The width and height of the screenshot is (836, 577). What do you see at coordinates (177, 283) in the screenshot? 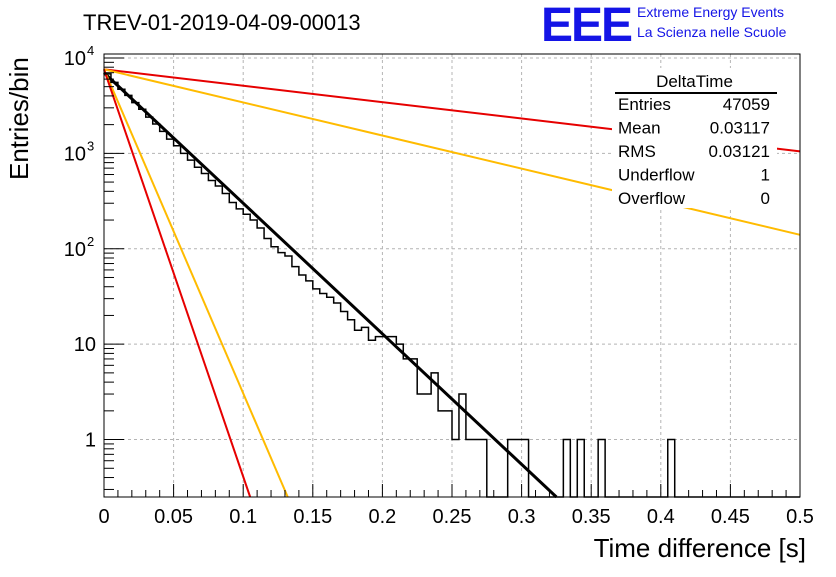
I see `series-line` at bounding box center [177, 283].